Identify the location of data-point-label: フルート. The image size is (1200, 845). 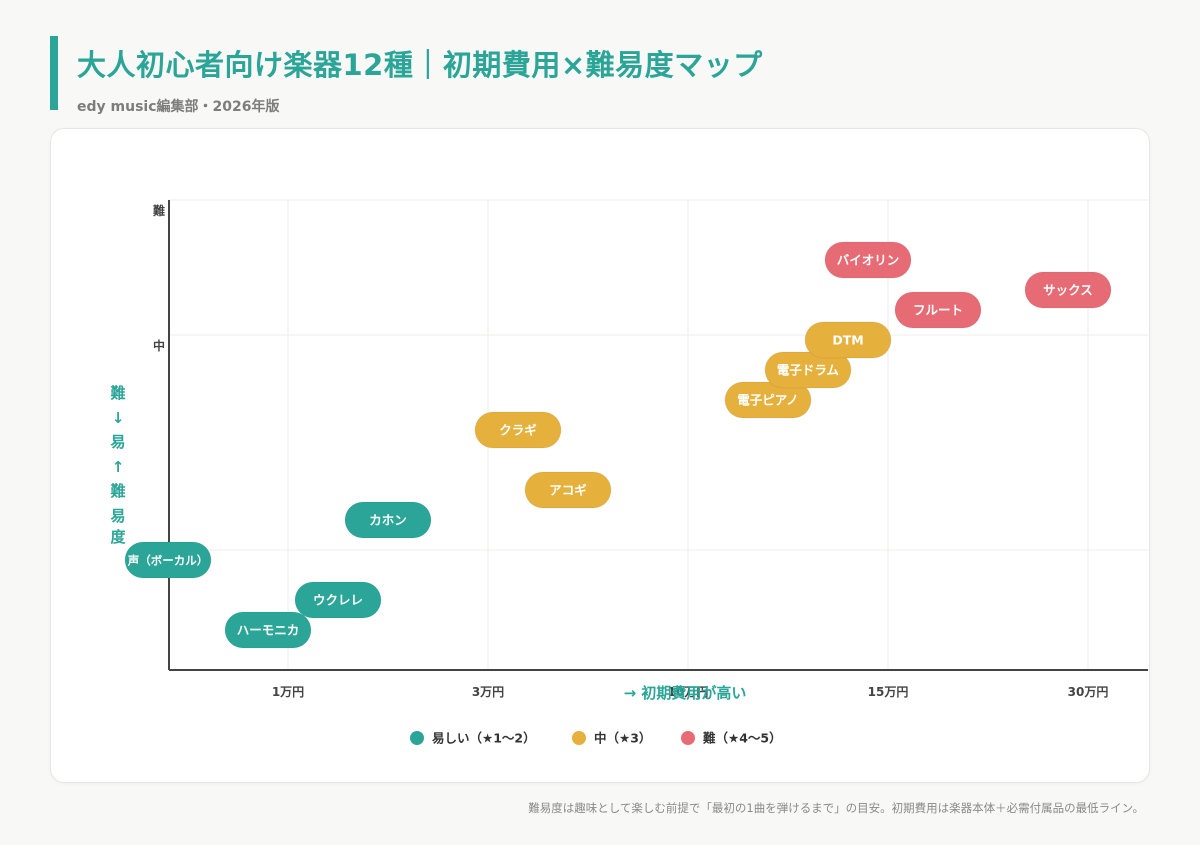
(938, 310).